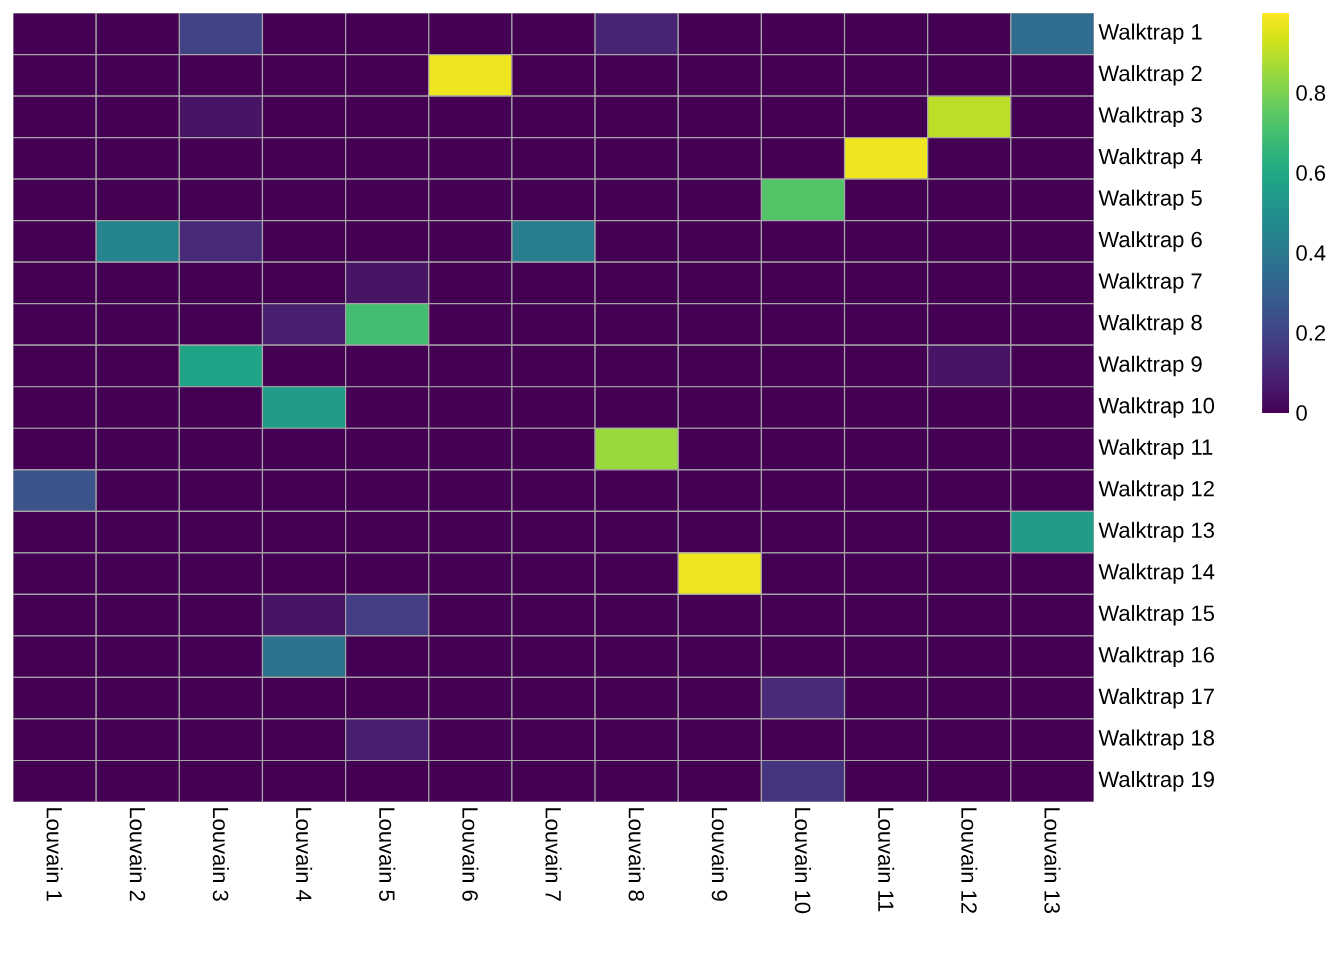 The image size is (1344, 960). I want to click on y-tick-label: Walktrap 14, so click(1156, 573).